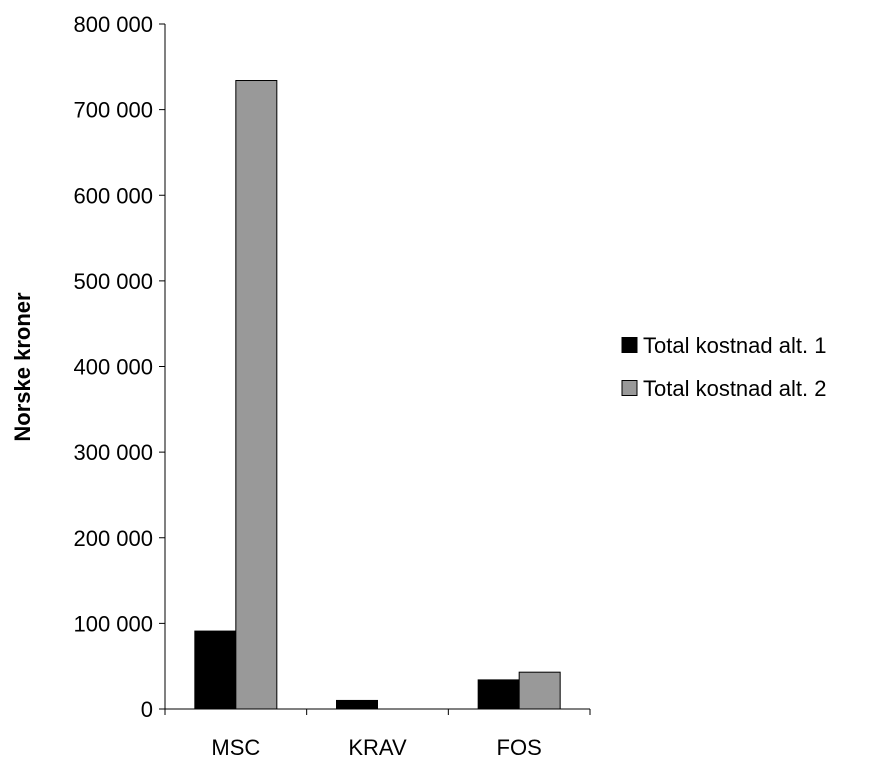  Describe the element at coordinates (113, 281) in the screenshot. I see `y-tick-label: 500 000` at that location.